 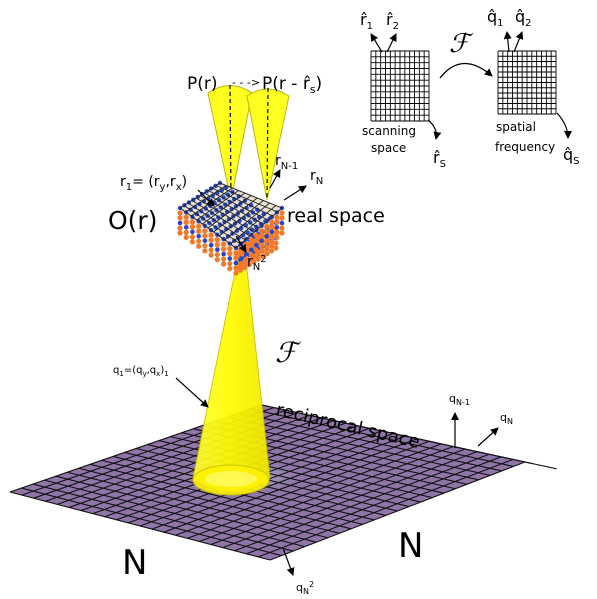 What do you see at coordinates (292, 85) in the screenshot?
I see `probe-label-right: P(r - r̂s)` at bounding box center [292, 85].